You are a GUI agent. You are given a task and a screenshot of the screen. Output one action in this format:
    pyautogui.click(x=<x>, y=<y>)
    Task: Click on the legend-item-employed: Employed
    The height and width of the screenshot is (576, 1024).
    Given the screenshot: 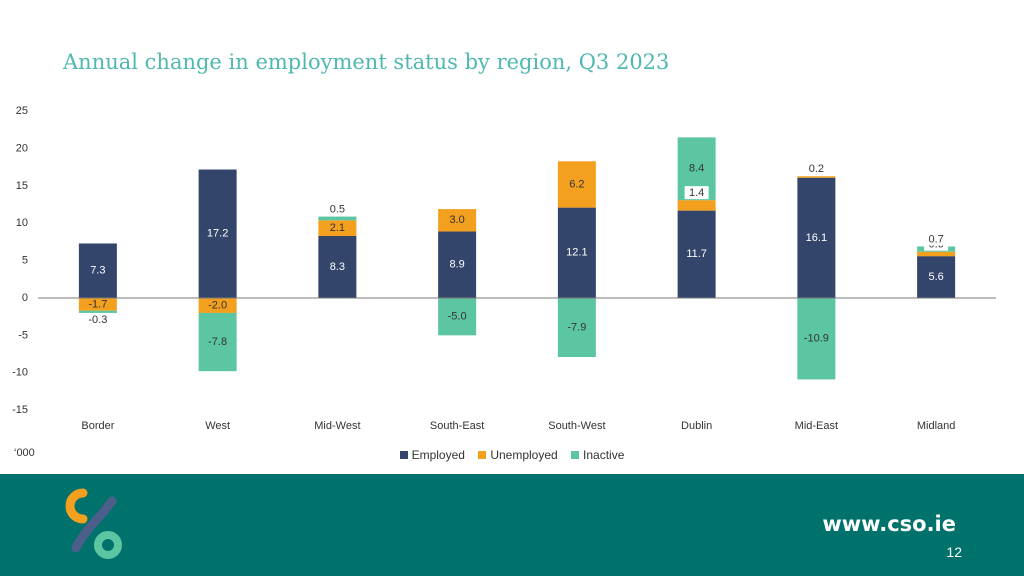 What is the action you would take?
    pyautogui.click(x=432, y=455)
    